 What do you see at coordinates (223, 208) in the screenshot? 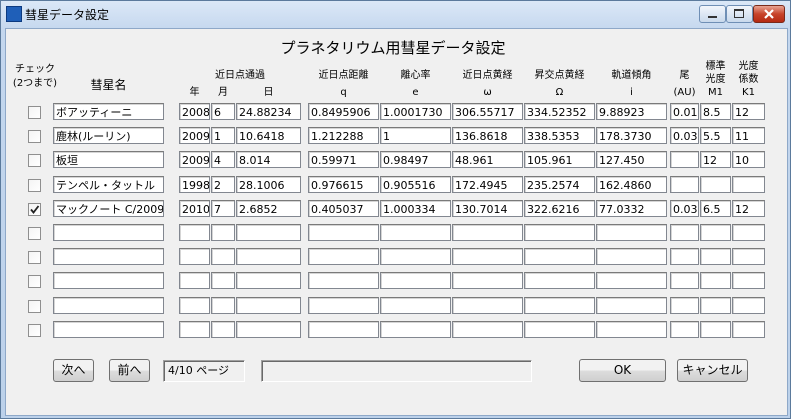
I see `orbit-field: 7` at bounding box center [223, 208].